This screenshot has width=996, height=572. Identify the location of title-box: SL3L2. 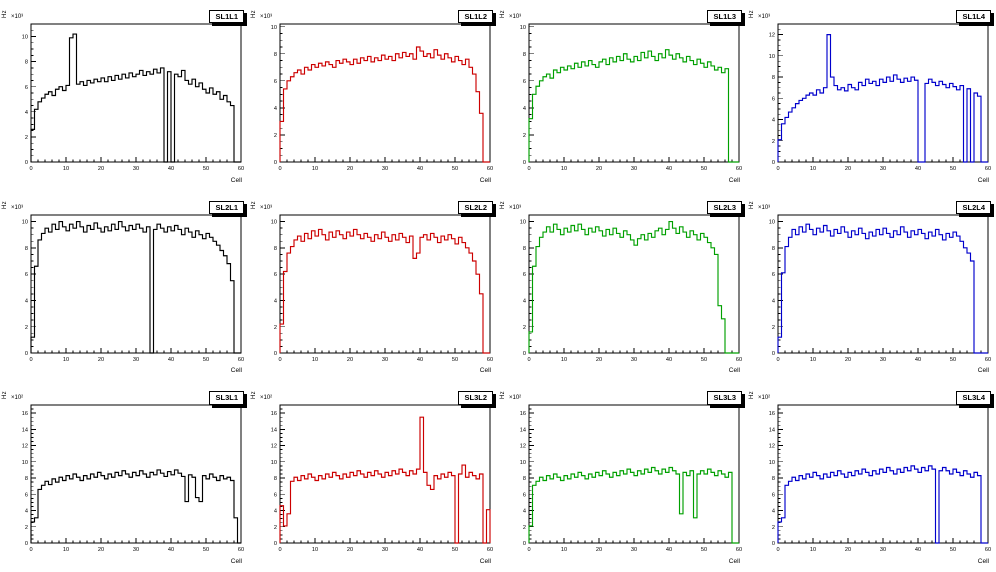
(475, 398).